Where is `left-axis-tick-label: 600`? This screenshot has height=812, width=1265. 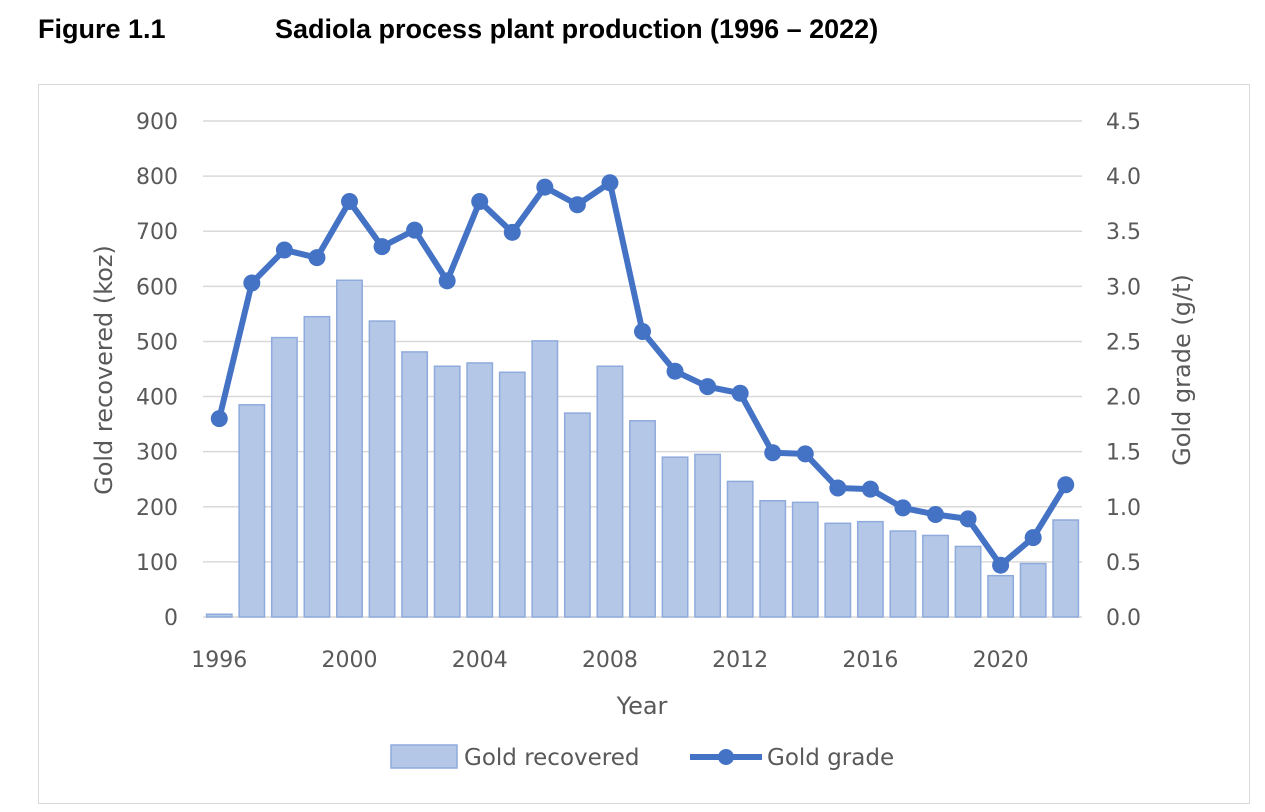
left-axis-tick-label: 600 is located at coordinates (157, 287).